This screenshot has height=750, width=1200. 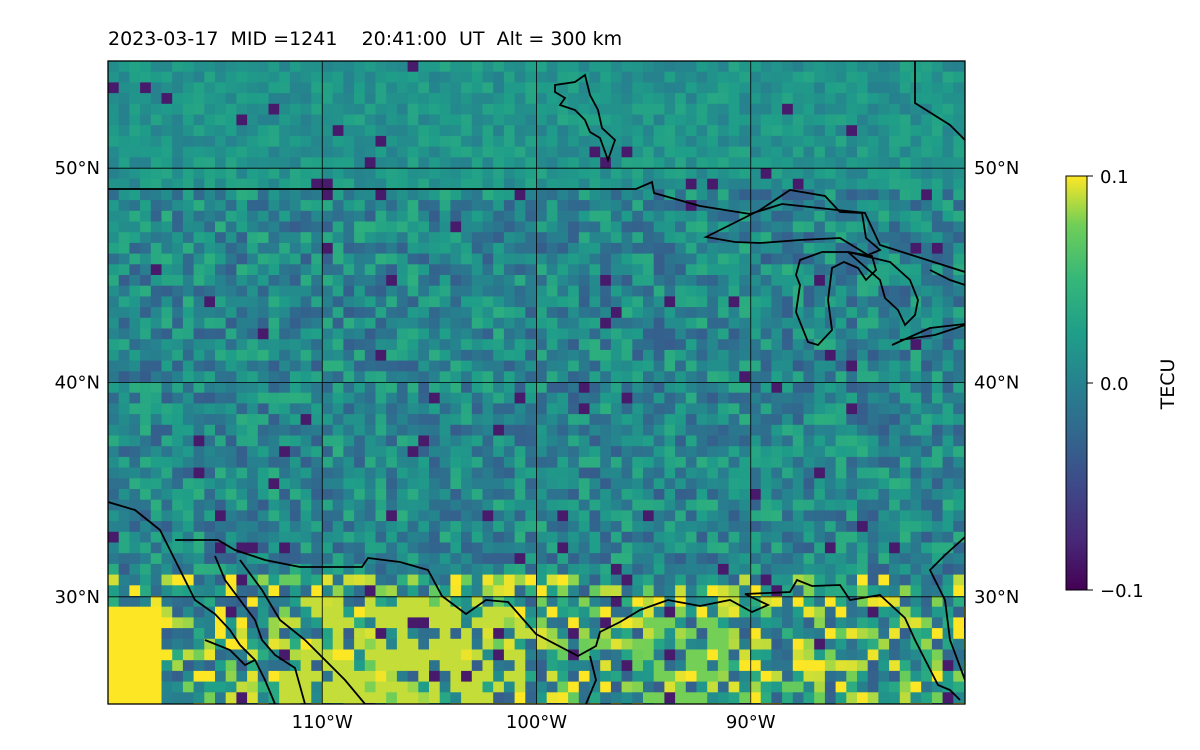 What do you see at coordinates (996, 383) in the screenshot?
I see `y-tick-label-right: 40°N` at bounding box center [996, 383].